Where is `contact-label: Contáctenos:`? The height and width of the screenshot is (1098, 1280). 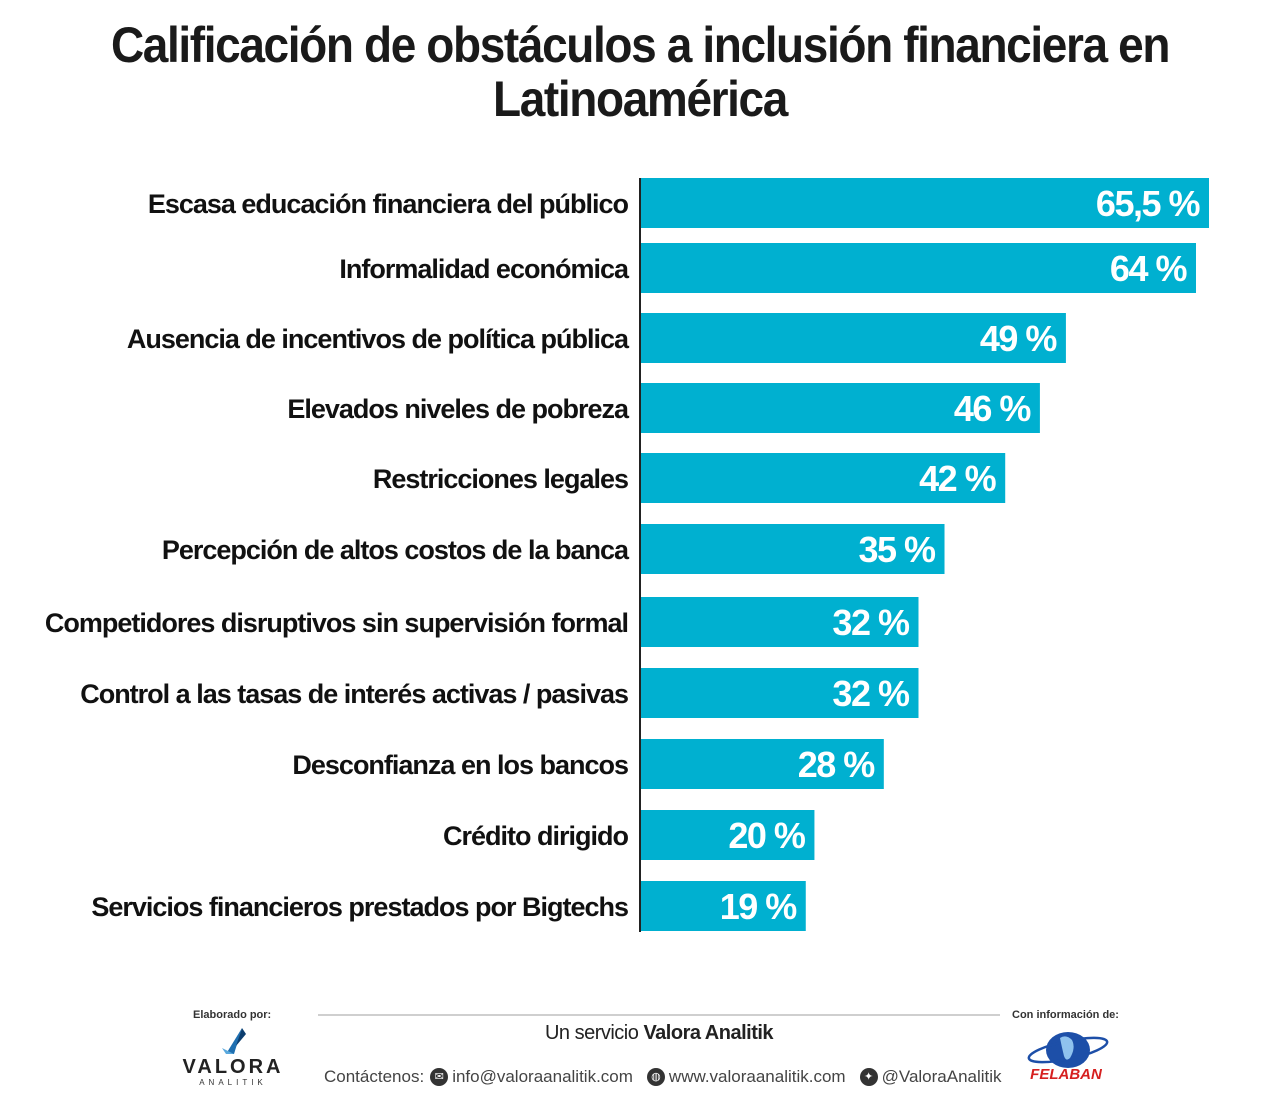
contact-label: Contáctenos: is located at coordinates (374, 1076).